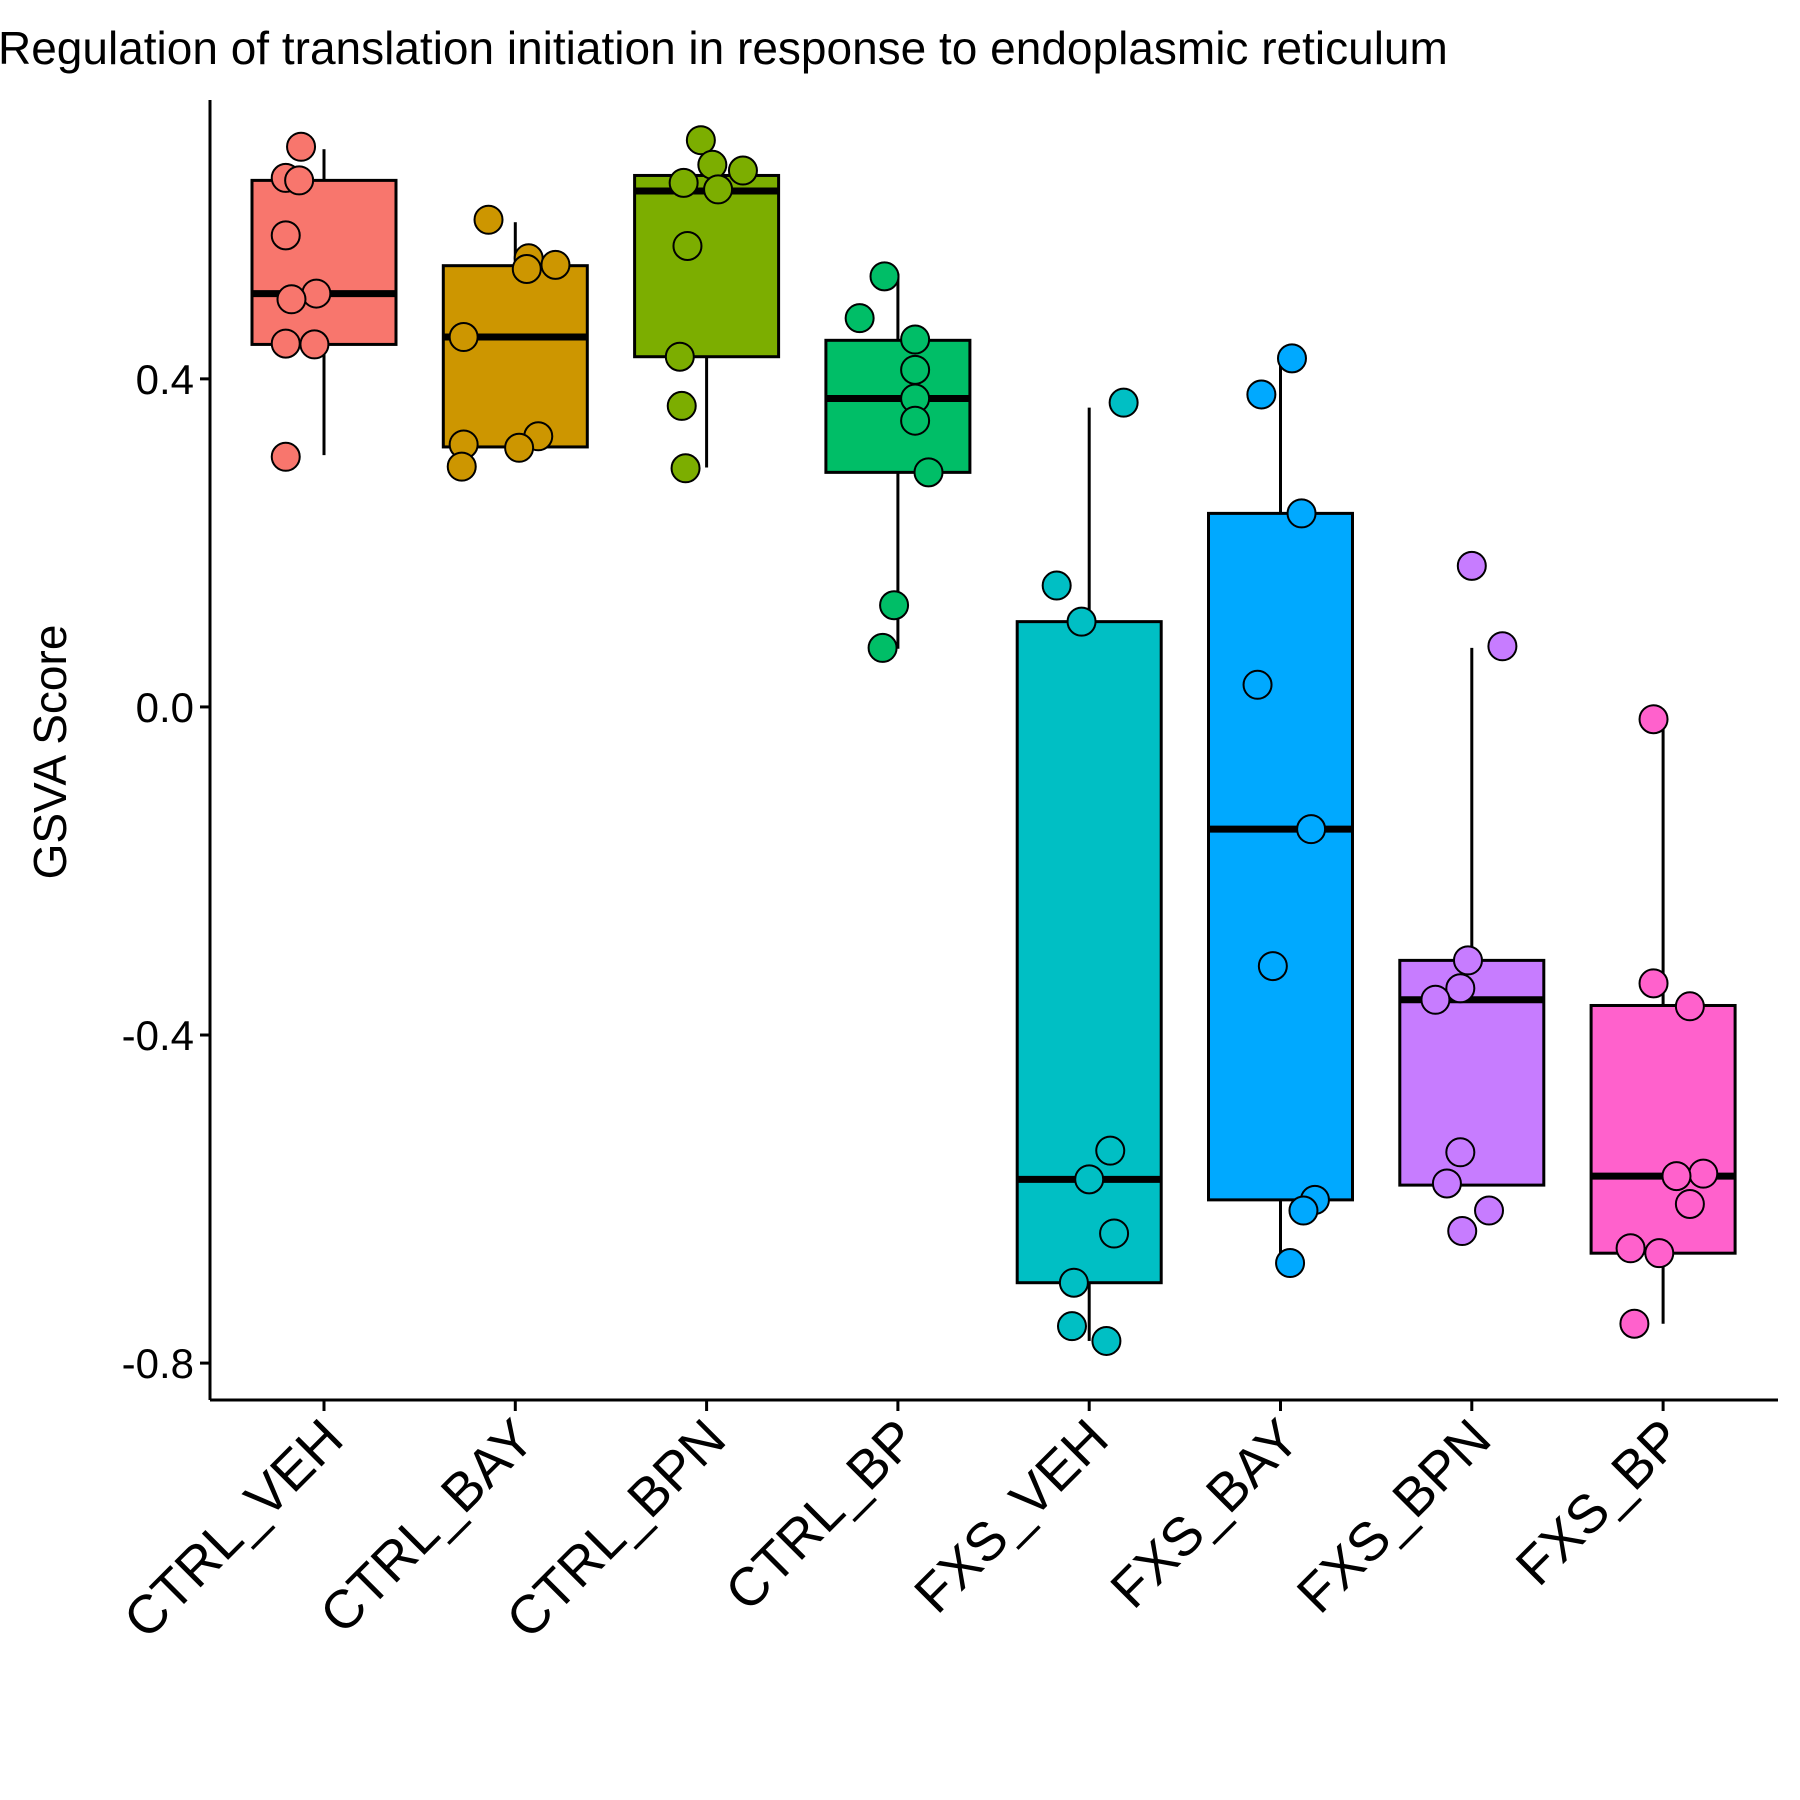 Image resolution: width=1800 pixels, height=1800 pixels. I want to click on box-group-fxs-bpn, so click(1472, 898).